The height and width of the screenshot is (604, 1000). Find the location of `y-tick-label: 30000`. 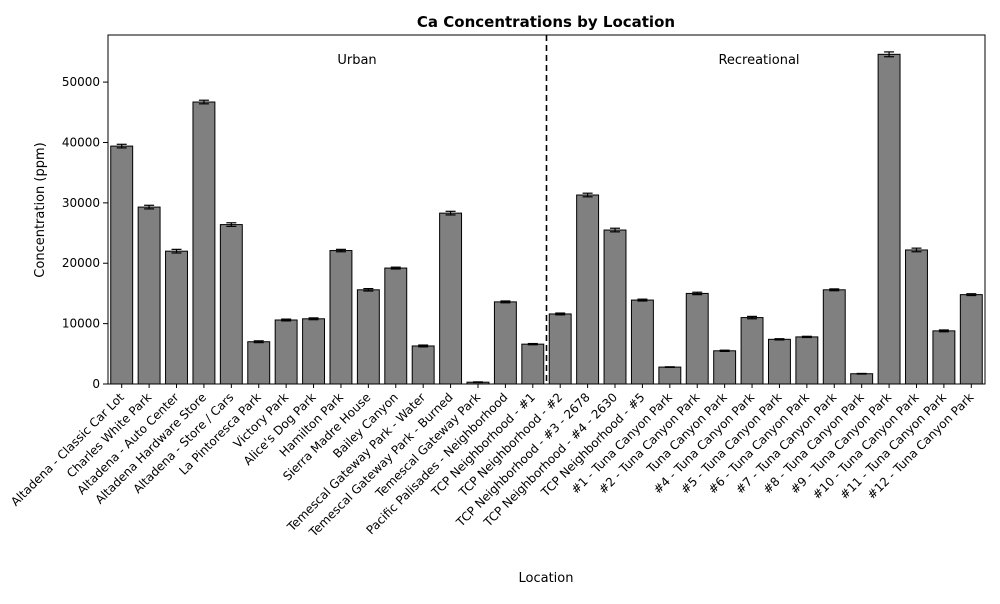

y-tick-label: 30000 is located at coordinates (81, 203).